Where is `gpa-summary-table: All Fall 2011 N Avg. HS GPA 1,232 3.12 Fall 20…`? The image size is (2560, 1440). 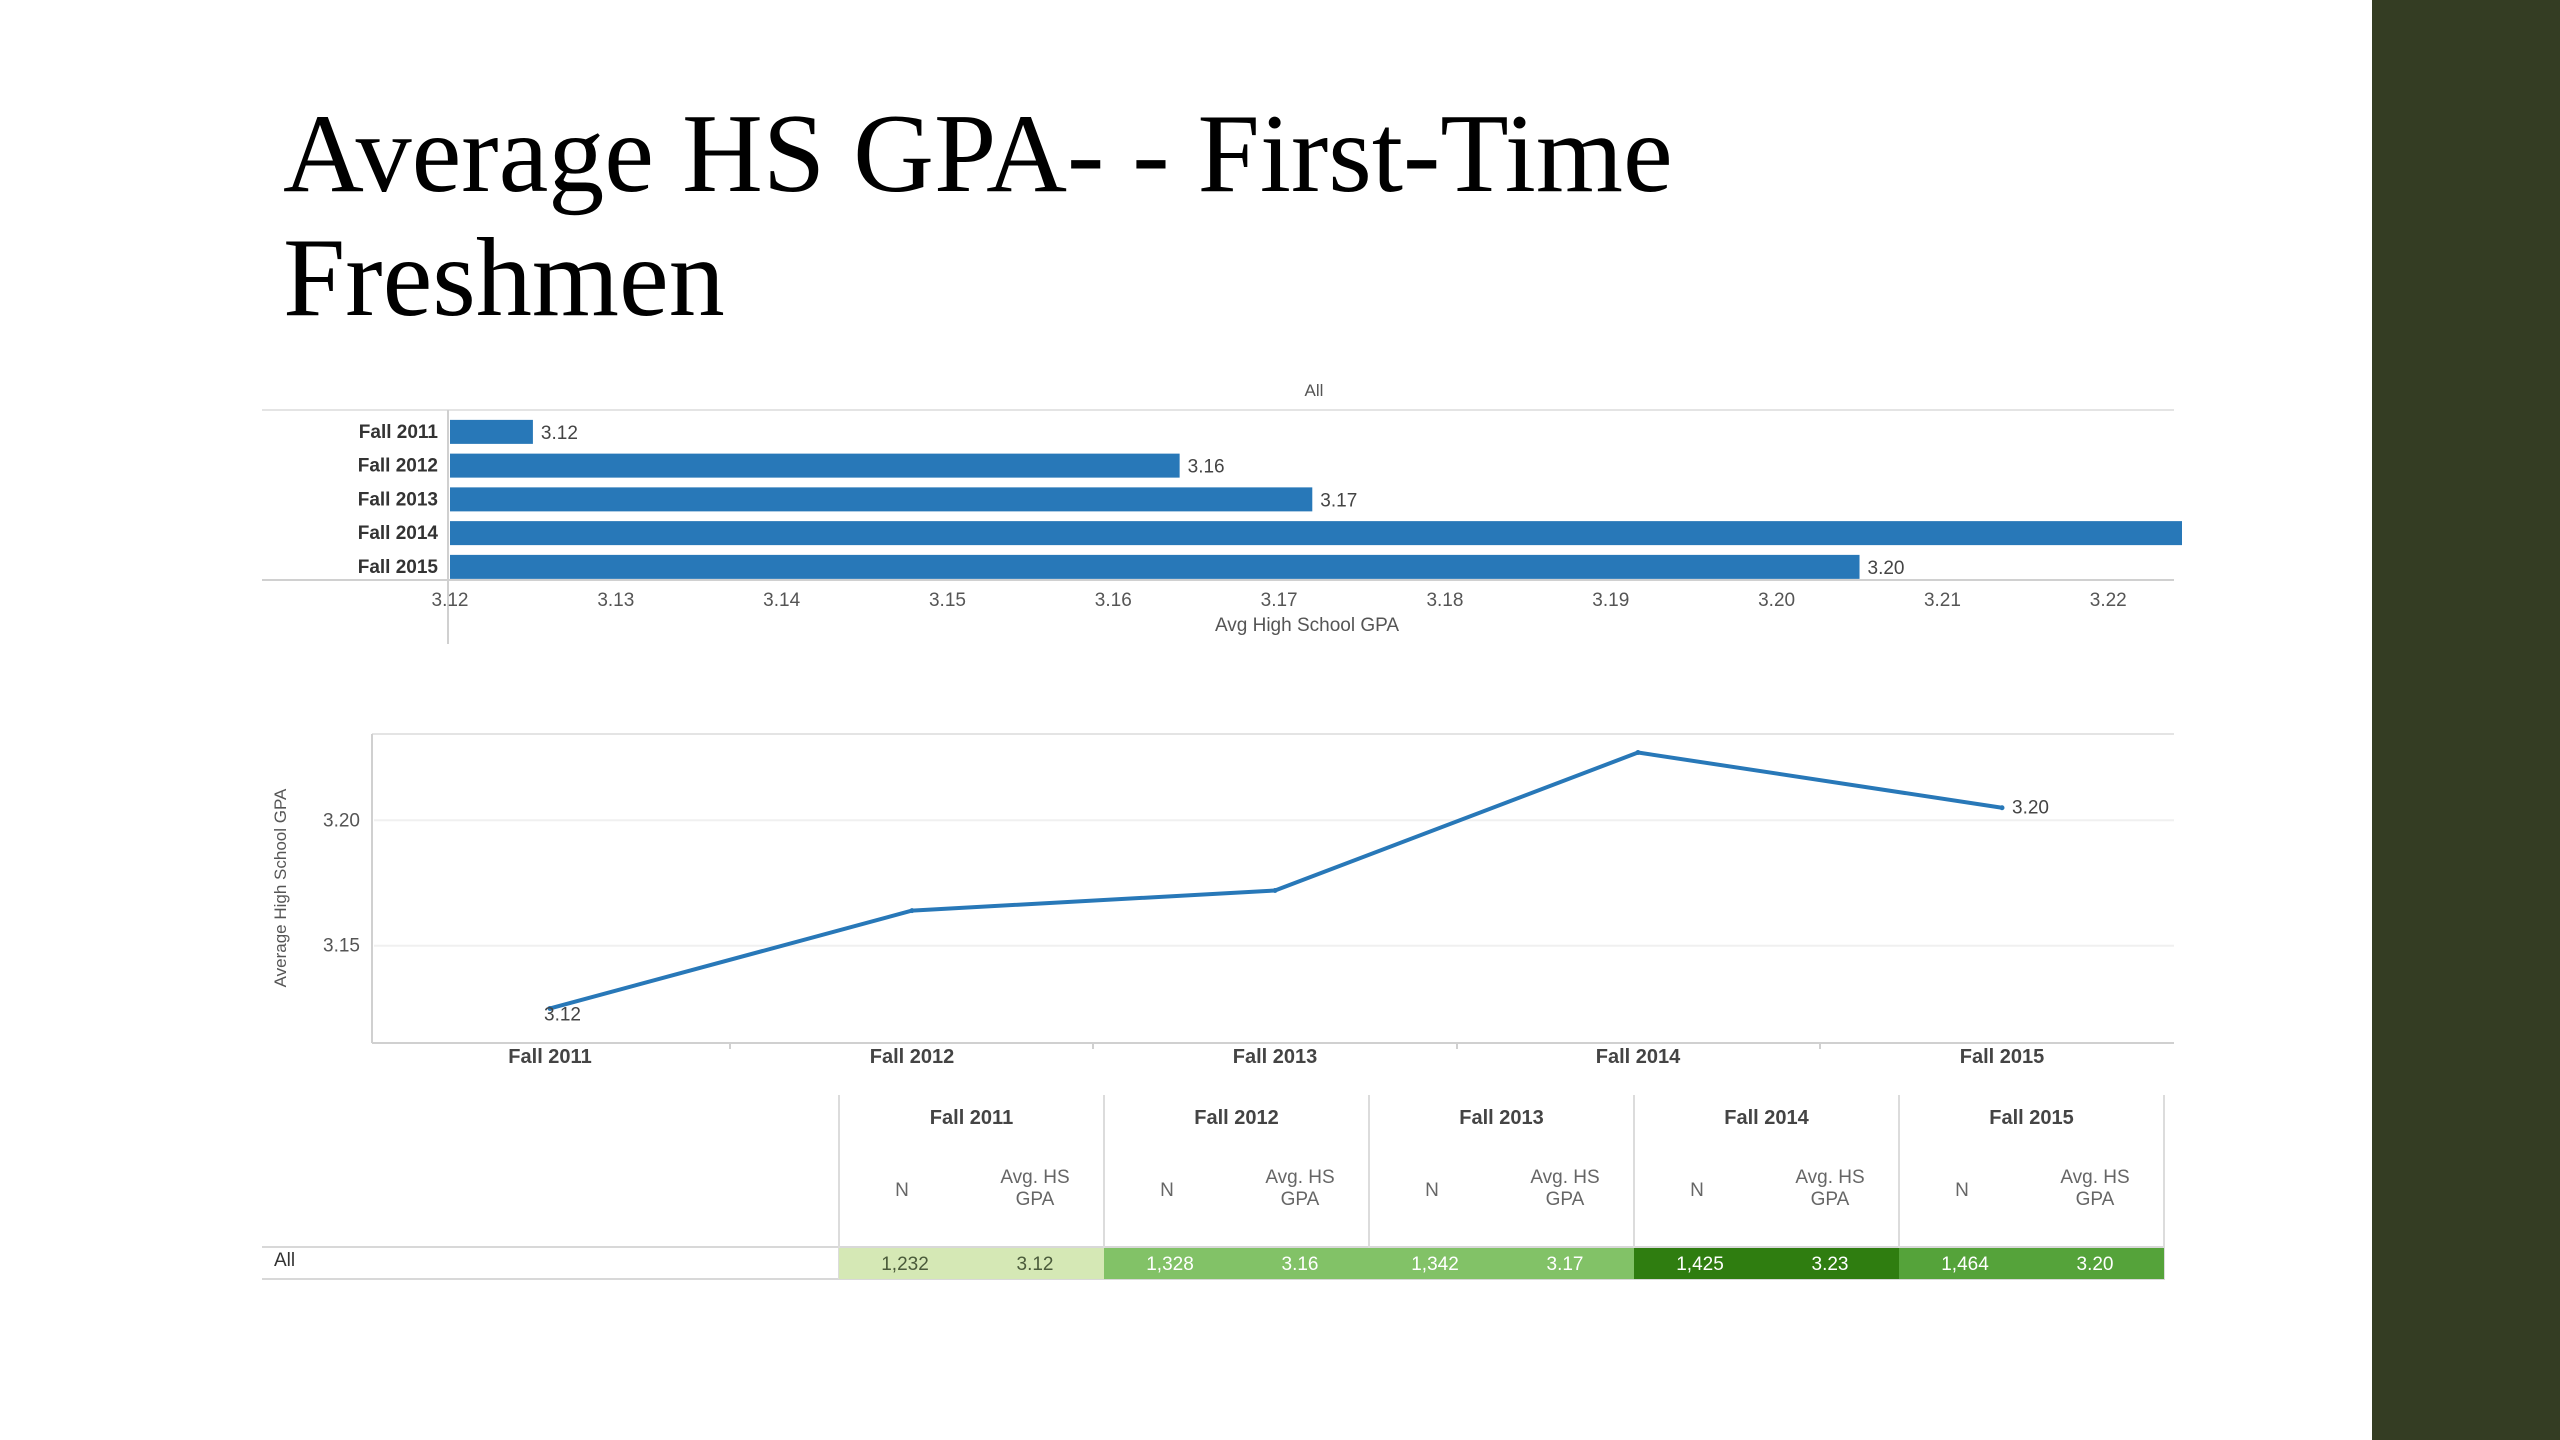 gpa-summary-table: All Fall 2011 N Avg. HS GPA 1,232 3.12 Fall 20… is located at coordinates (1213, 1187).